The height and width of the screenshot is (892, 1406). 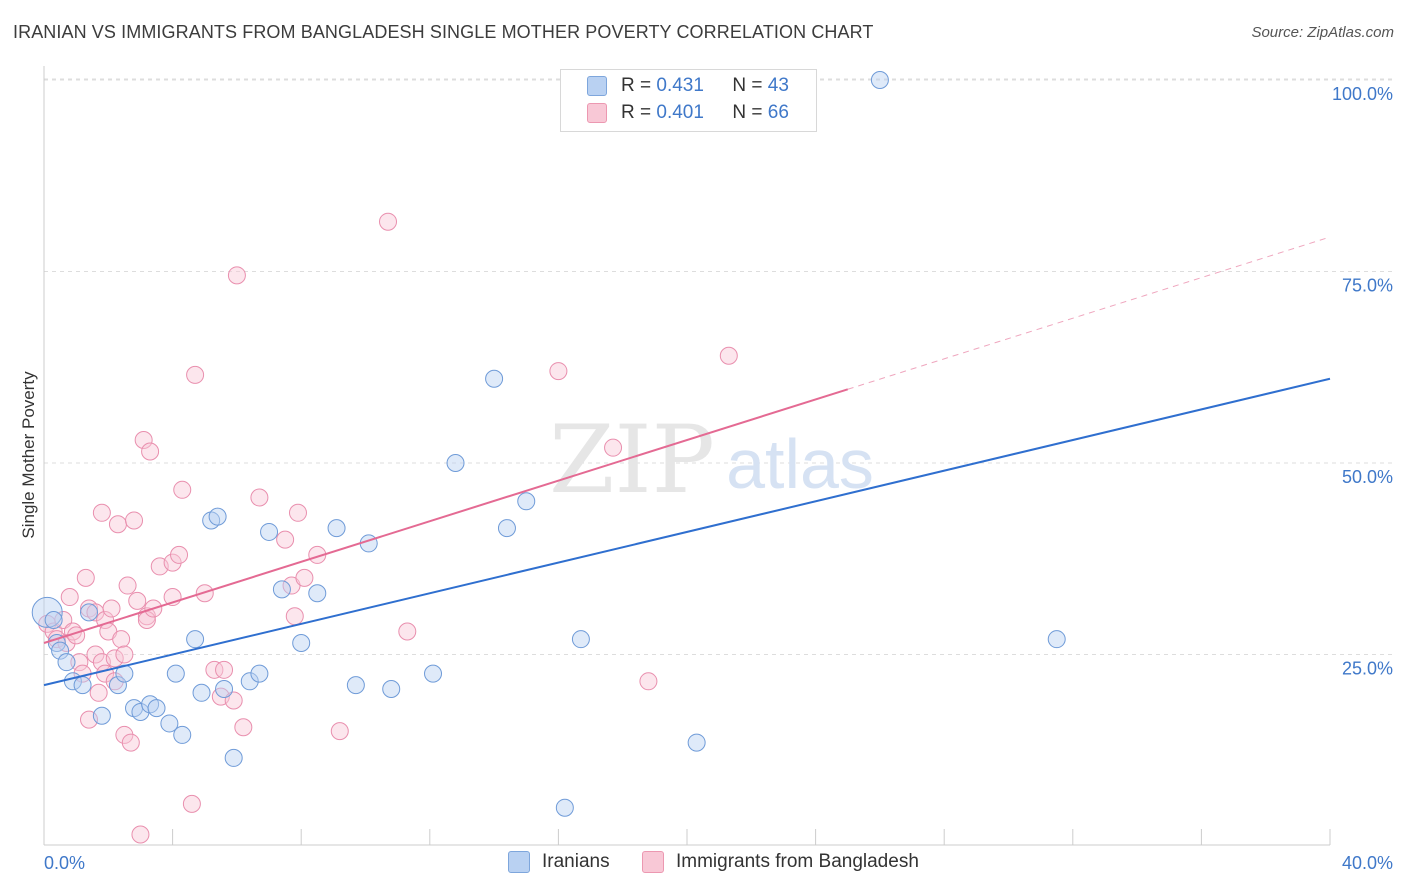 What do you see at coordinates (559, 862) in the screenshot?
I see `bottom-legend-iranians: Iranians` at bounding box center [559, 862].